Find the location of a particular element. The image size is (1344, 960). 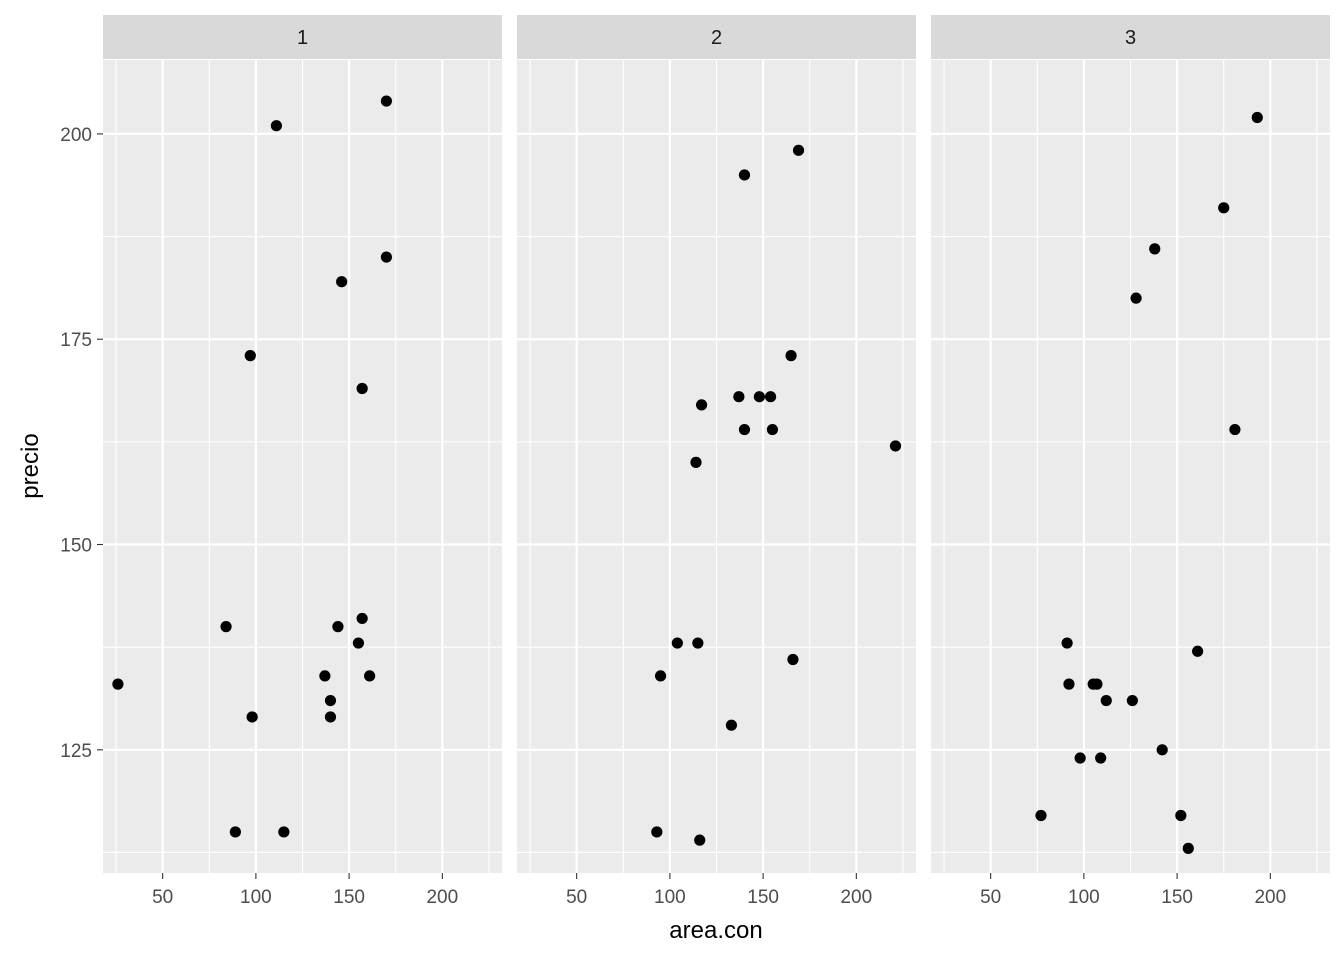

y-tick-label: 150 is located at coordinates (76, 546).